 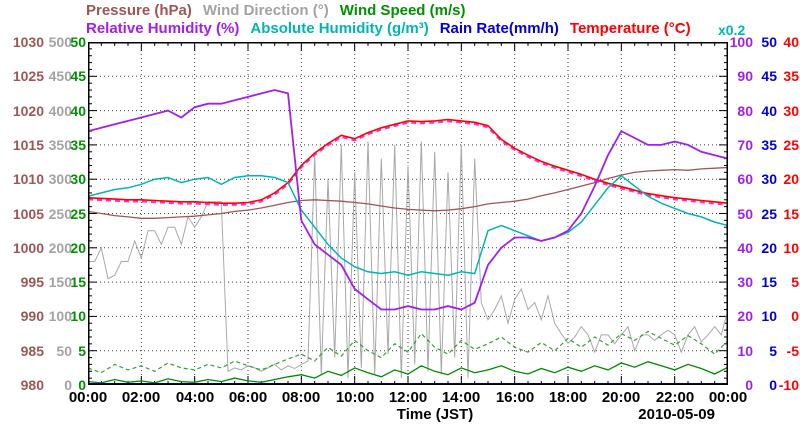 What do you see at coordinates (139, 10) in the screenshot?
I see `legend-item-pressure: Pressure (hPa)` at bounding box center [139, 10].